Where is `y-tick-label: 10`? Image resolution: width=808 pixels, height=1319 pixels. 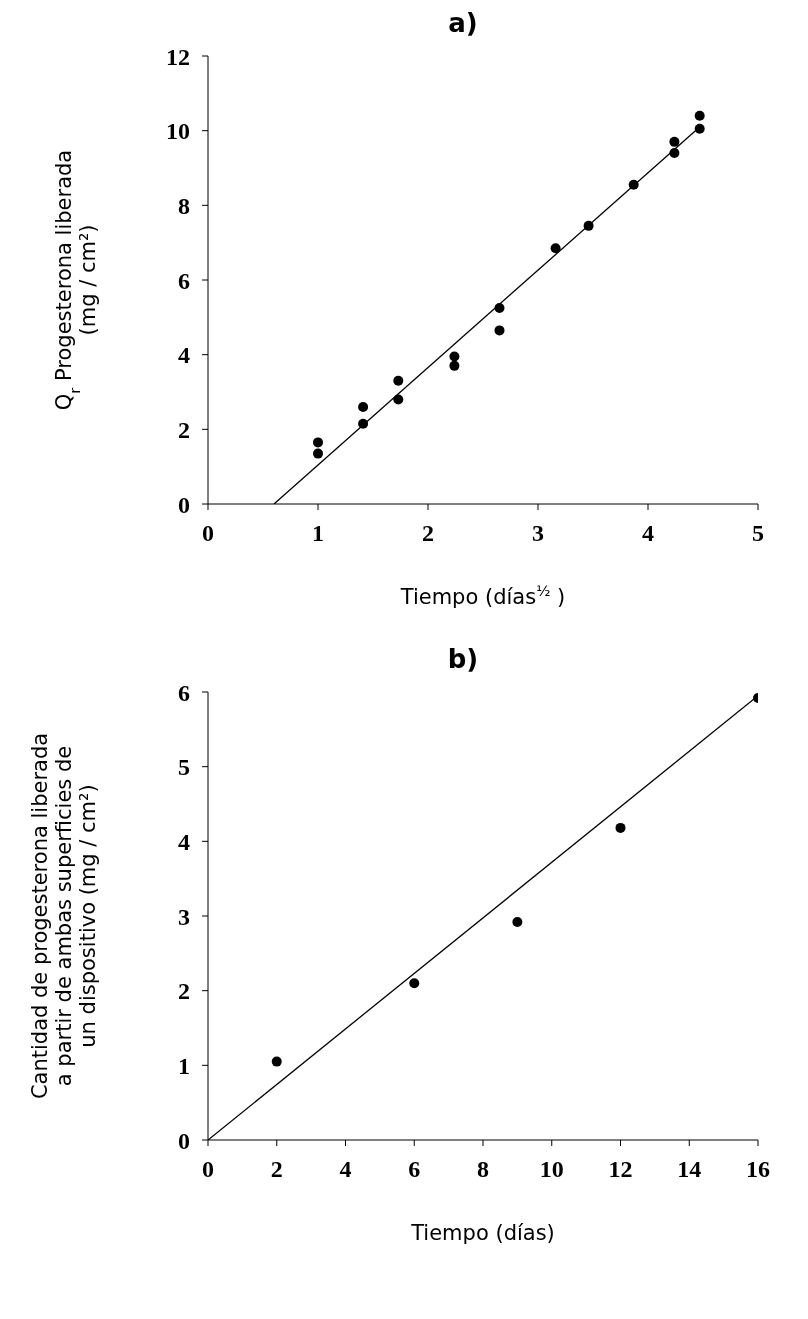
y-tick-label: 10 is located at coordinates (178, 131).